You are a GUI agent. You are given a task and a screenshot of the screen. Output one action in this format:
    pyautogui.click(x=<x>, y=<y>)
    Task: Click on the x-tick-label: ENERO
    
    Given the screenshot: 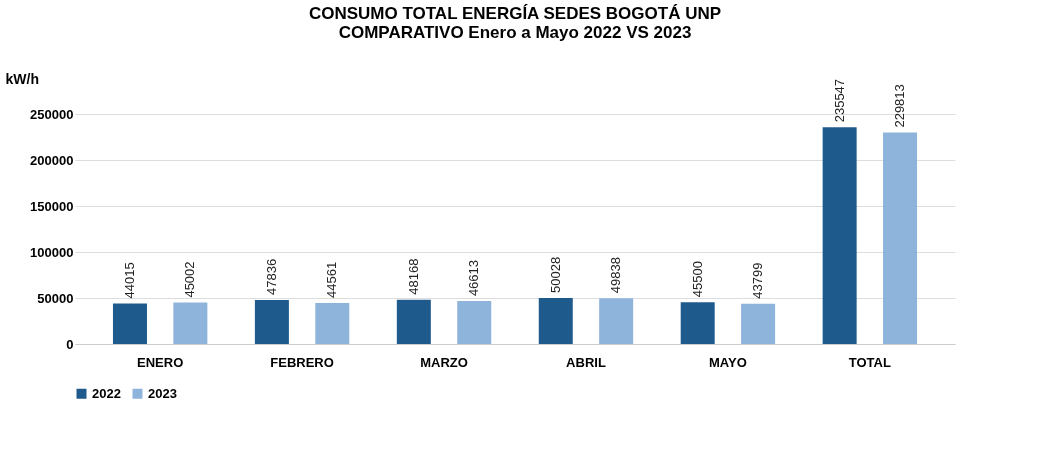 What is the action you would take?
    pyautogui.click(x=160, y=362)
    